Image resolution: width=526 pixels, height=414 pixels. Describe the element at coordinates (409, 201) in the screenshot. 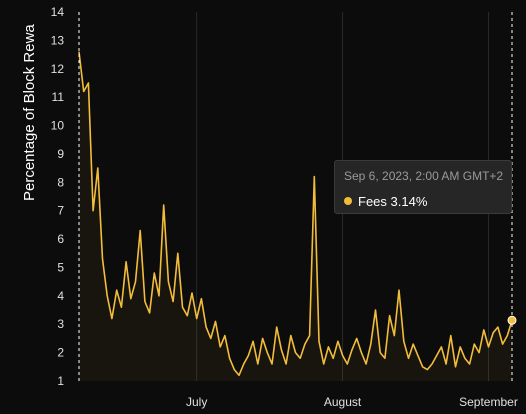

I see `tooltip-value: 3.14%` at that location.